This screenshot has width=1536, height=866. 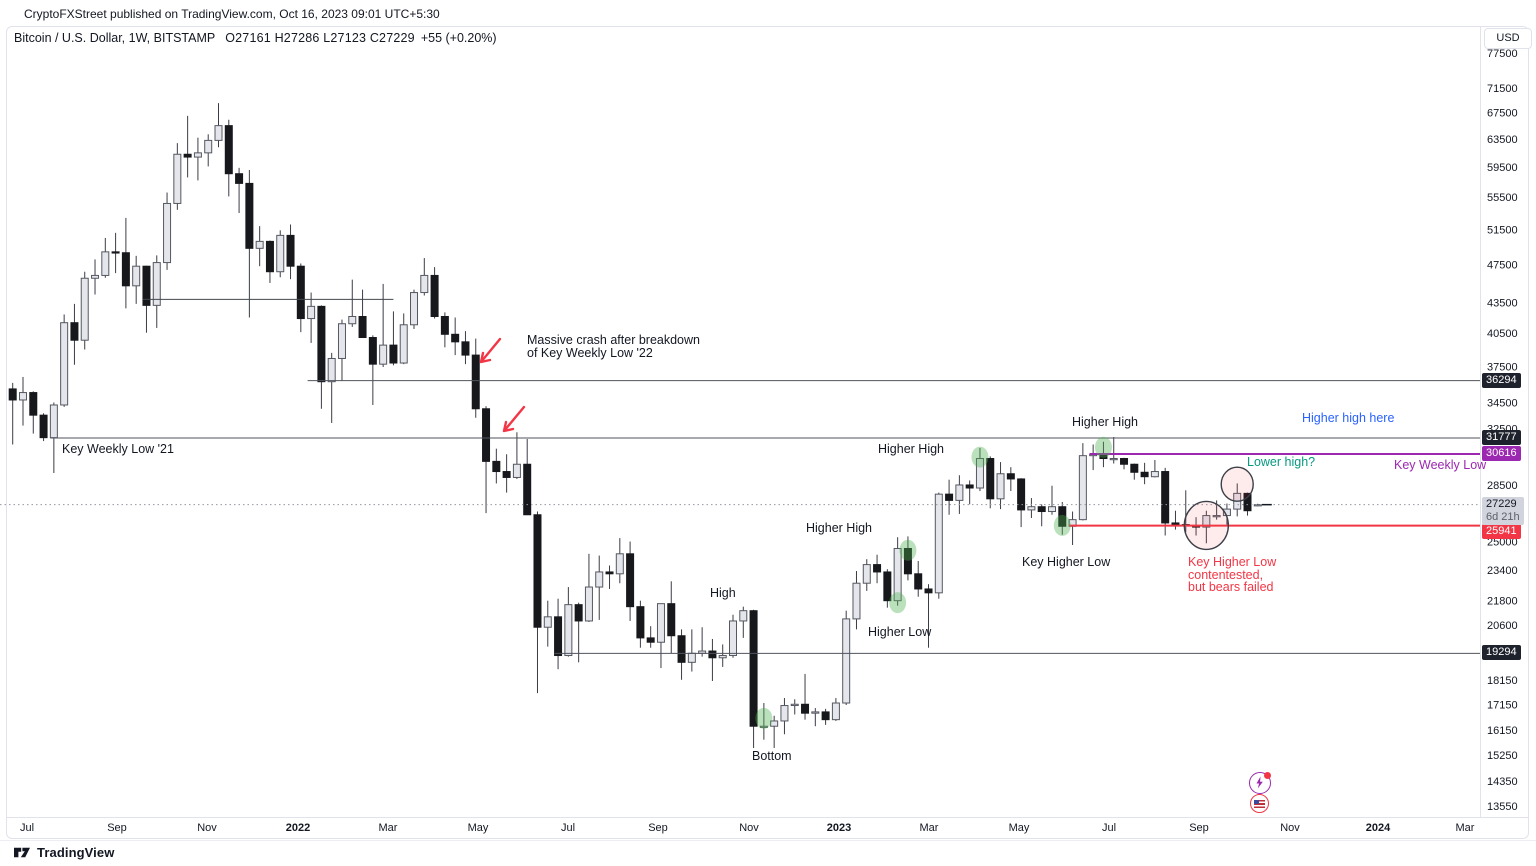 What do you see at coordinates (1440, 465) in the screenshot?
I see `chart-annotation: Key Weekly Low` at bounding box center [1440, 465].